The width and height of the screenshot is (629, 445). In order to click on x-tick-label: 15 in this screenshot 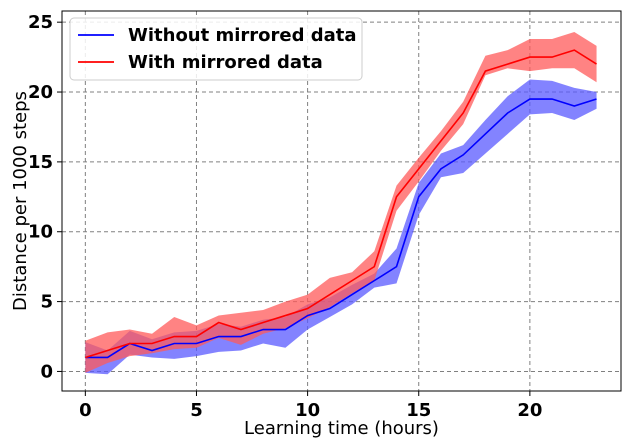, I will do `click(418, 410)`.